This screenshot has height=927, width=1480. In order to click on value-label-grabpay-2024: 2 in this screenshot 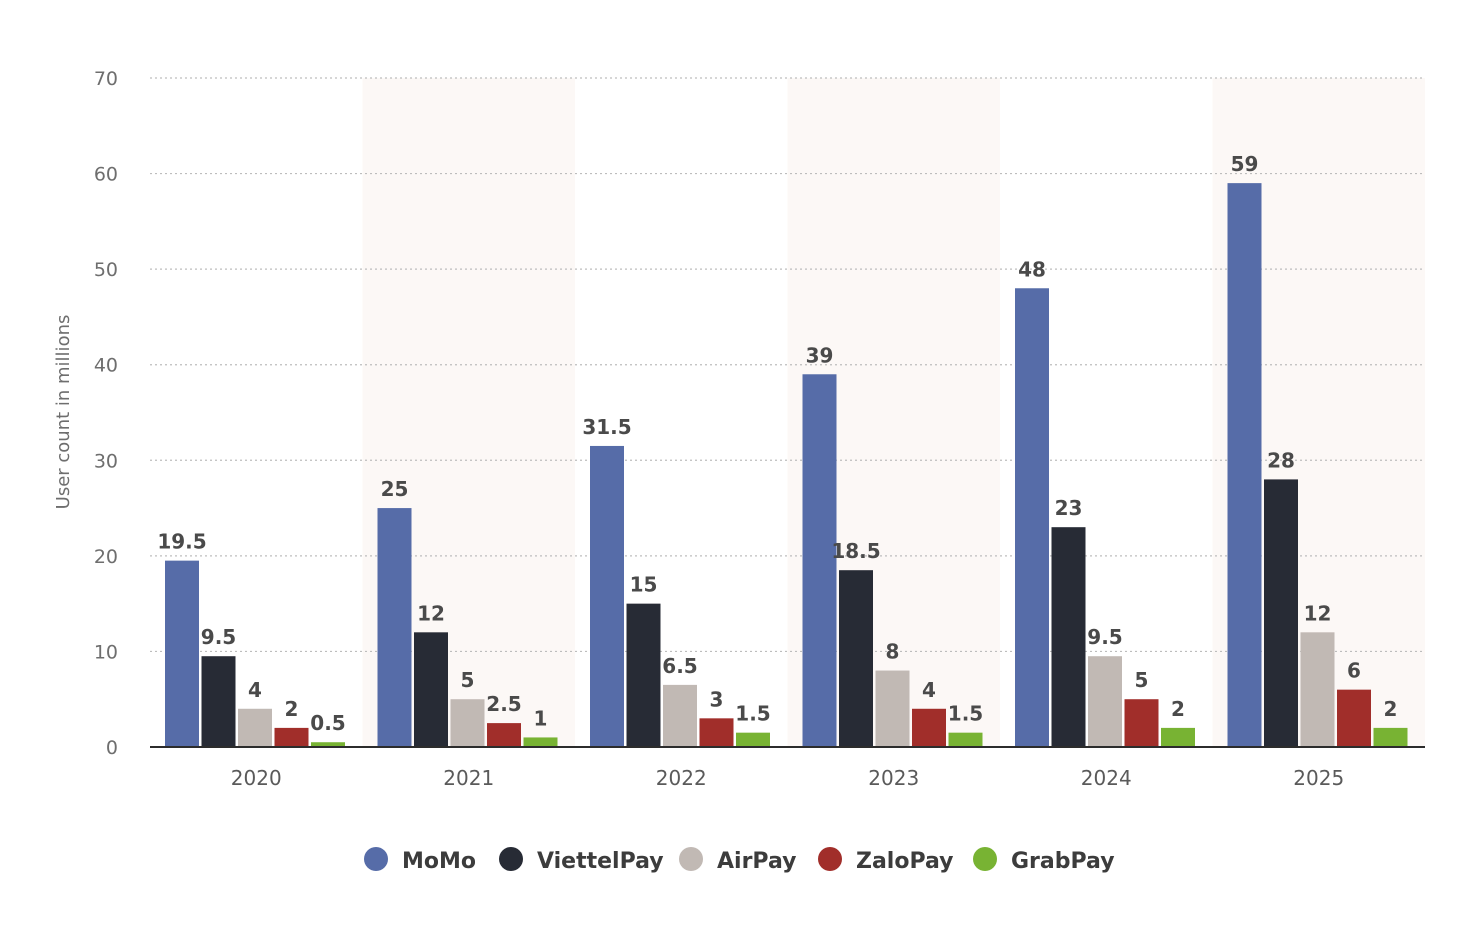, I will do `click(1178, 709)`.